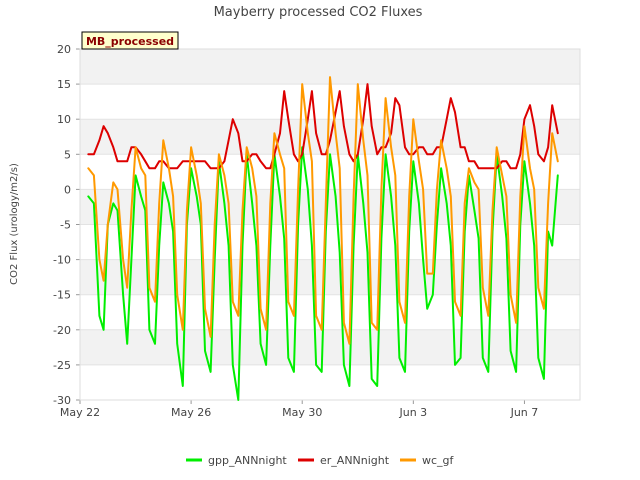  I want to click on y-tick-label: -15, so click(62, 295).